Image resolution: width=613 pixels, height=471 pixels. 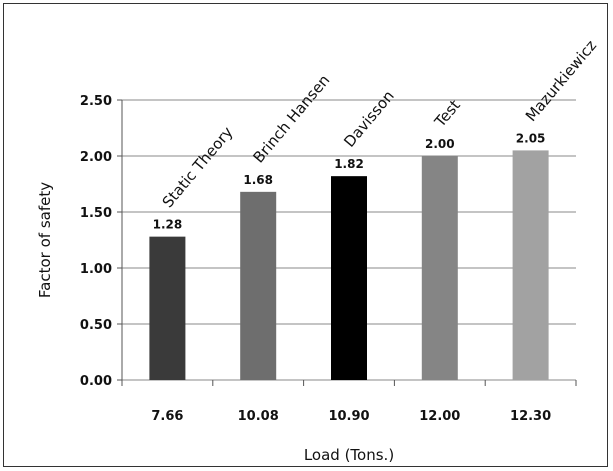 I want to click on data-label: 2.05, so click(x=531, y=138).